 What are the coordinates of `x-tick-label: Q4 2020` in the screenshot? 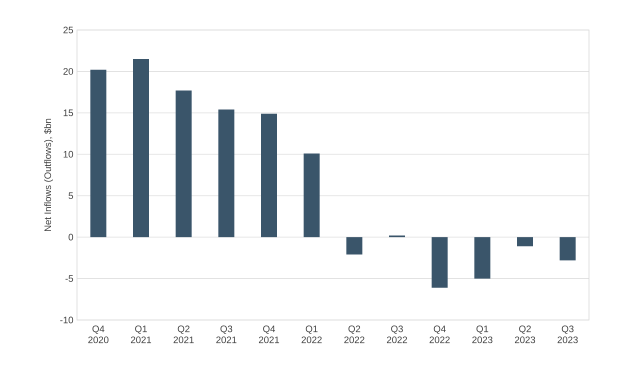 It's located at (98, 335).